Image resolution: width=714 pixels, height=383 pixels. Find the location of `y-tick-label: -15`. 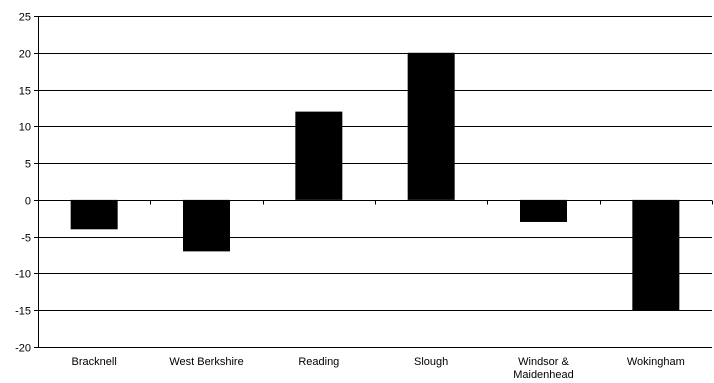

y-tick-label: -15 is located at coordinates (23, 312).